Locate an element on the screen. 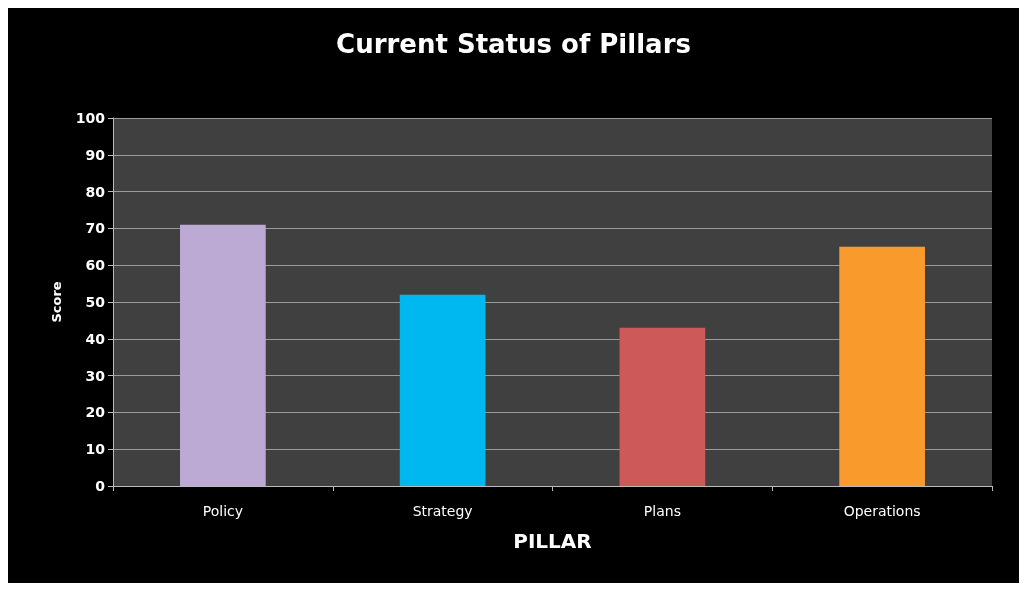 Image resolution: width=1027 pixels, height=591 pixels. y-tick-label: 30 is located at coordinates (95, 375).